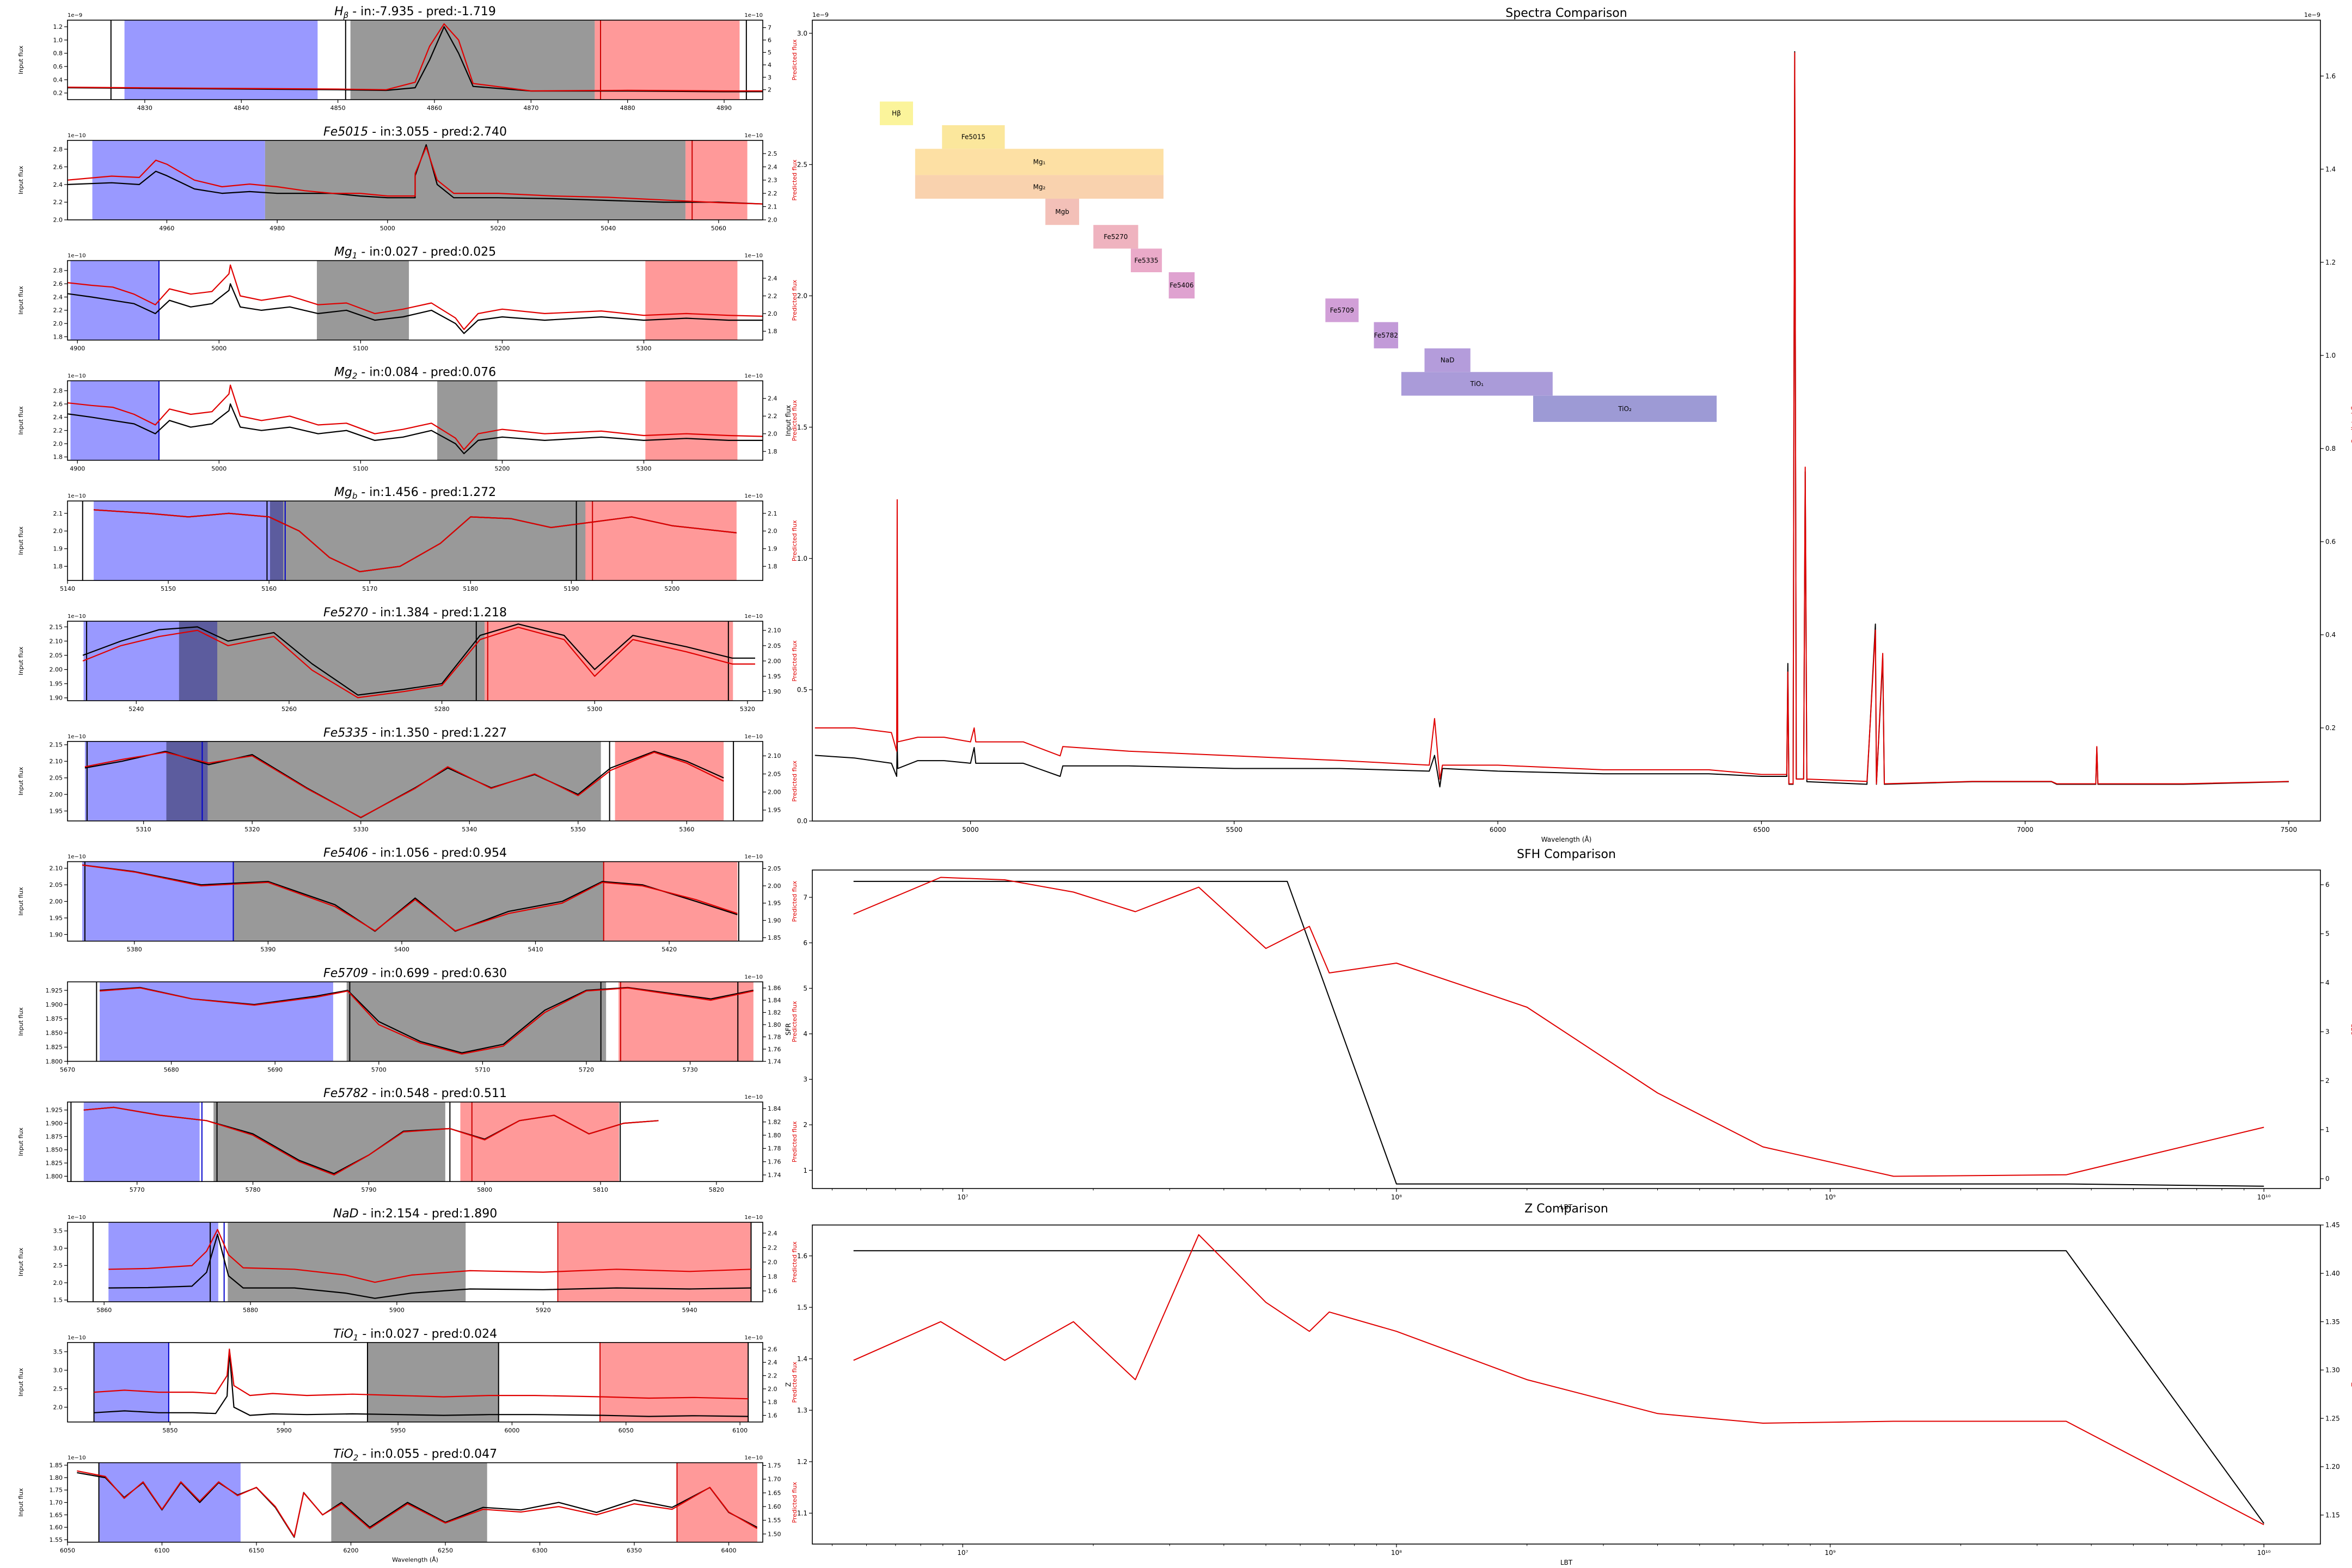  What do you see at coordinates (218, 468) in the screenshot?
I see `x-tick-label: 5000` at bounding box center [218, 468].